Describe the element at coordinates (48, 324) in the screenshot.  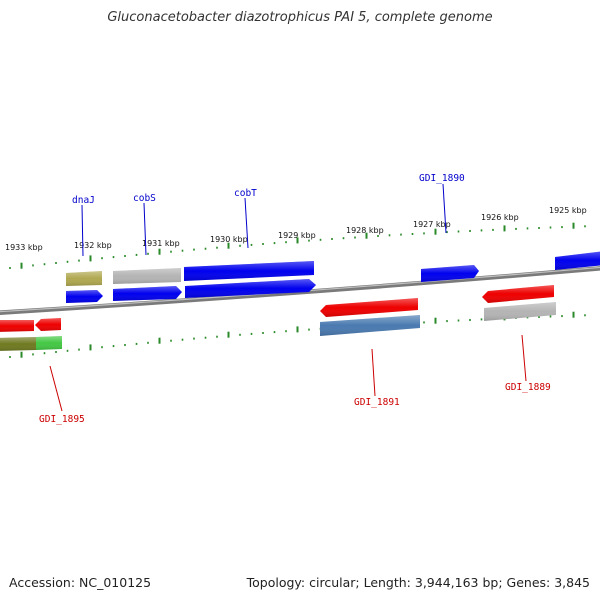
I see `gene-red-left-b-shine` at that location.